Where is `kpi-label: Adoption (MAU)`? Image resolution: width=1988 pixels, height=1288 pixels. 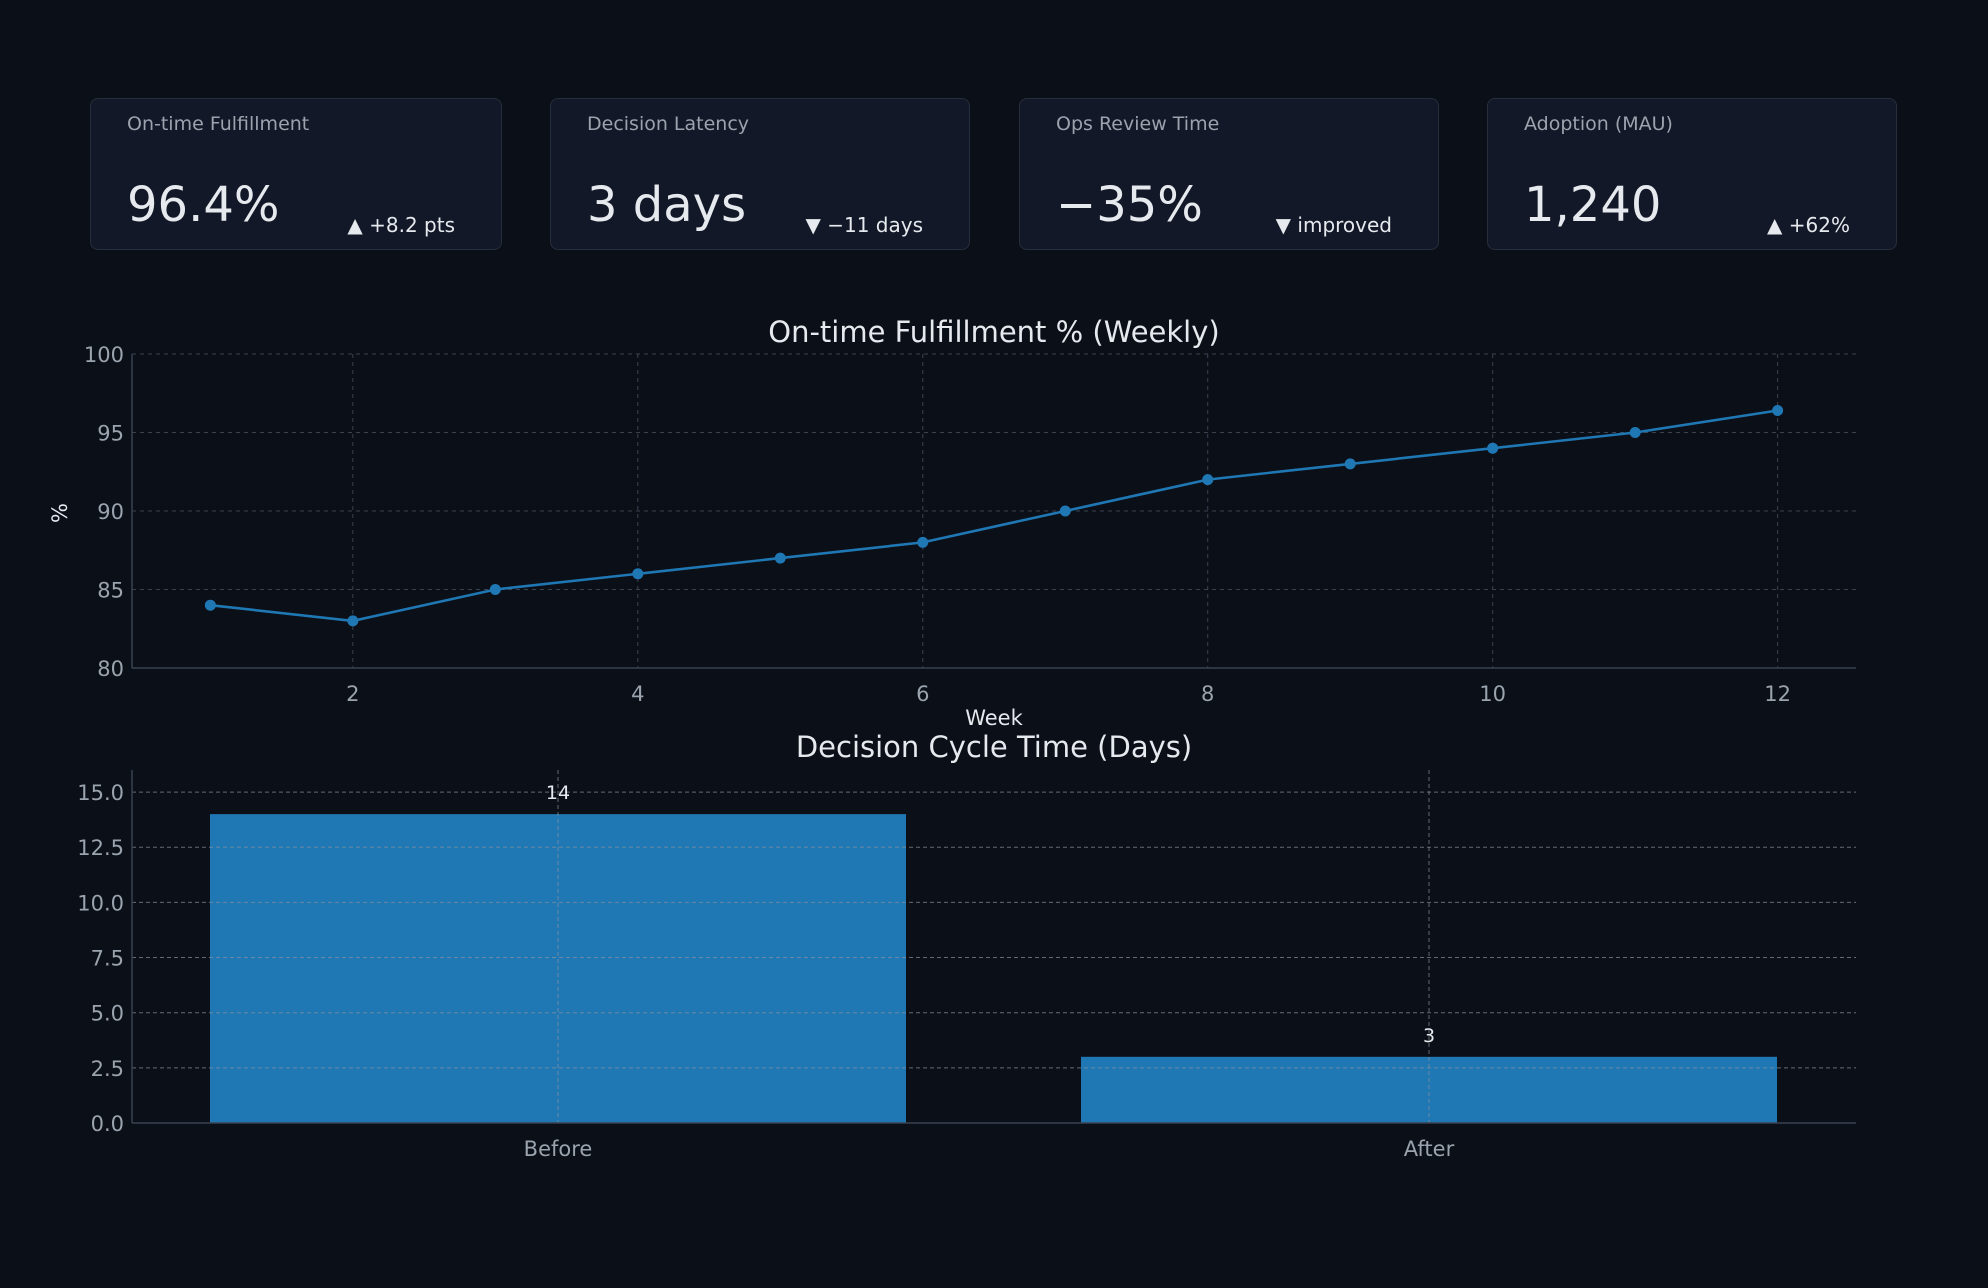
kpi-label: Adoption (MAU) is located at coordinates (1598, 124).